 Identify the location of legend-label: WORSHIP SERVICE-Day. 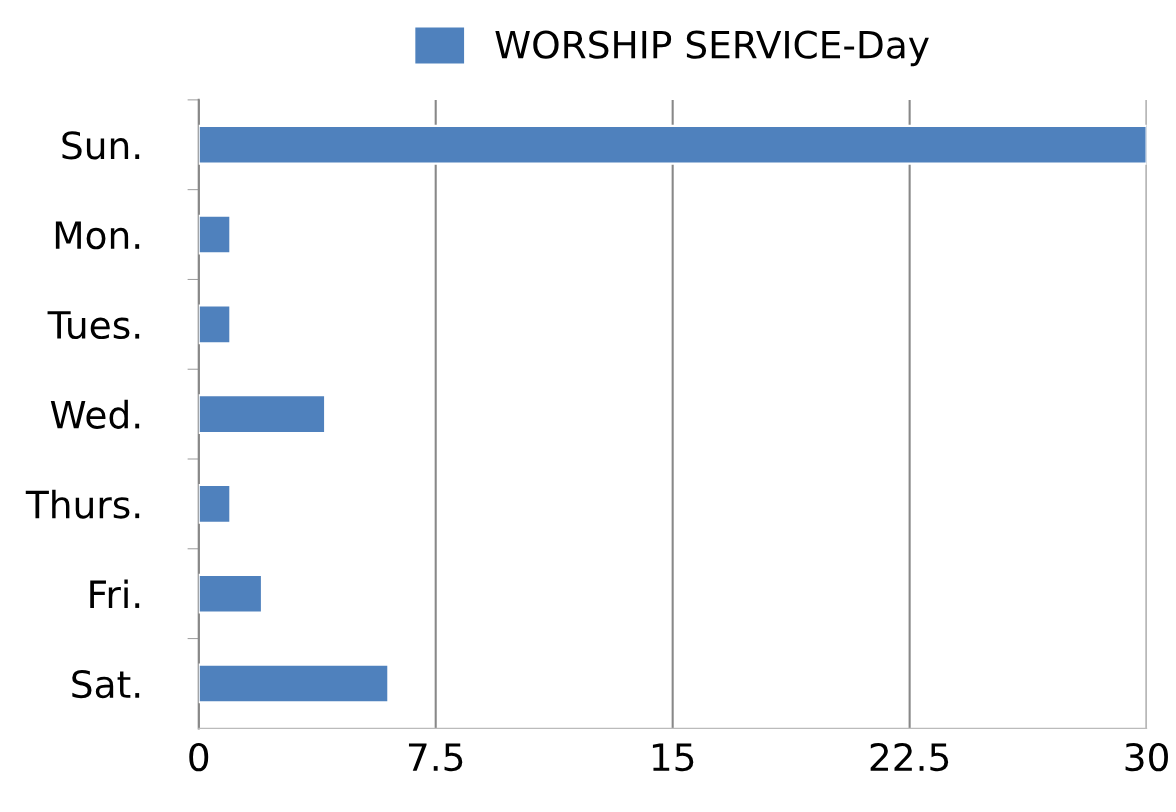
(712, 48).